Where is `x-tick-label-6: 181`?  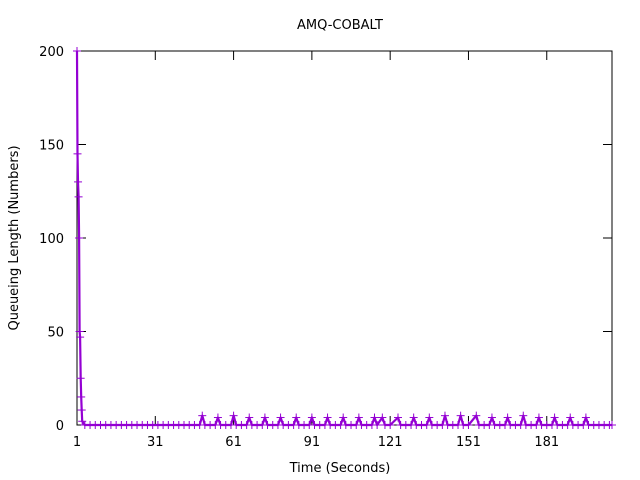
x-tick-label-6: 181 is located at coordinates (546, 442).